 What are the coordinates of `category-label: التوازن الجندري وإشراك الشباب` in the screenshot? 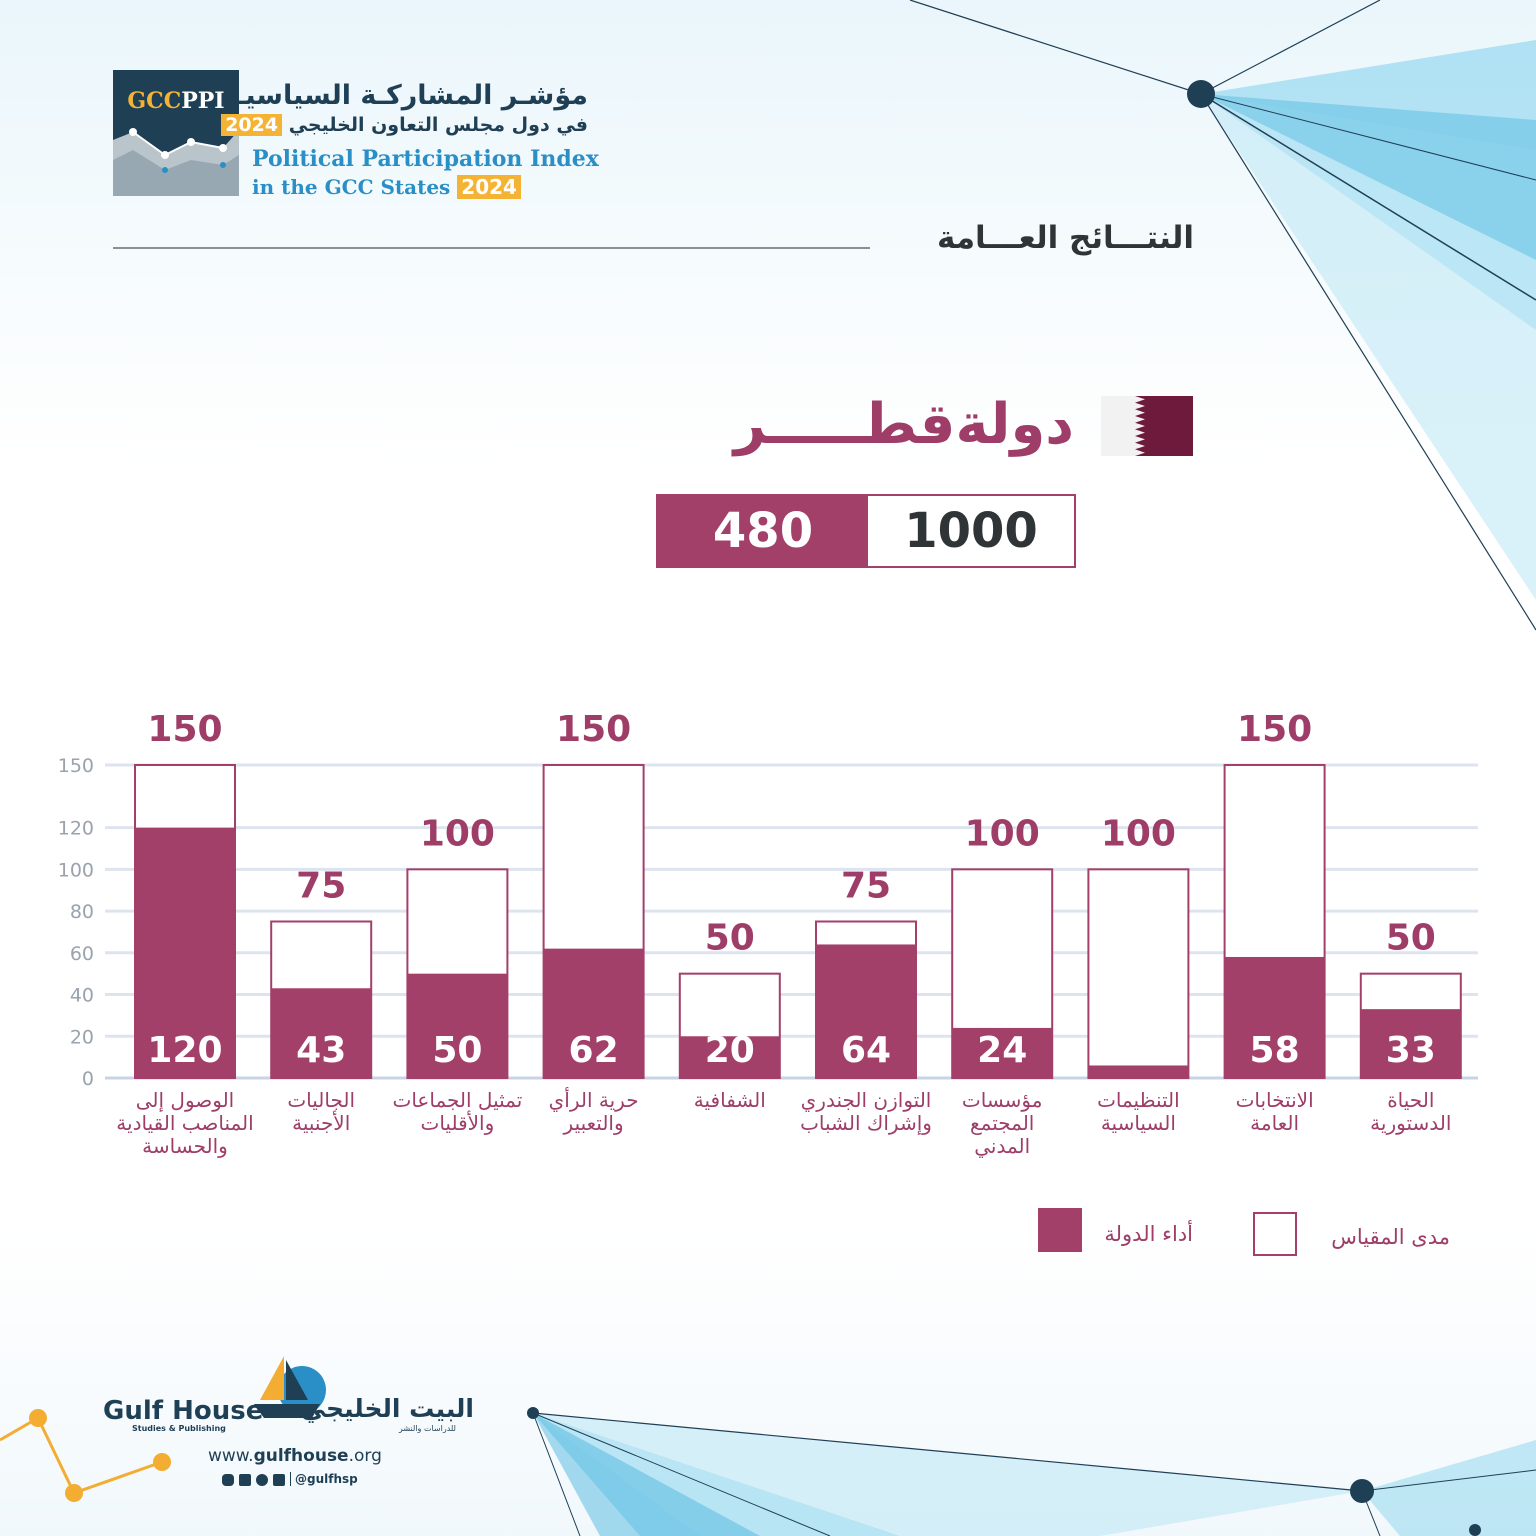 It's located at (866, 1112).